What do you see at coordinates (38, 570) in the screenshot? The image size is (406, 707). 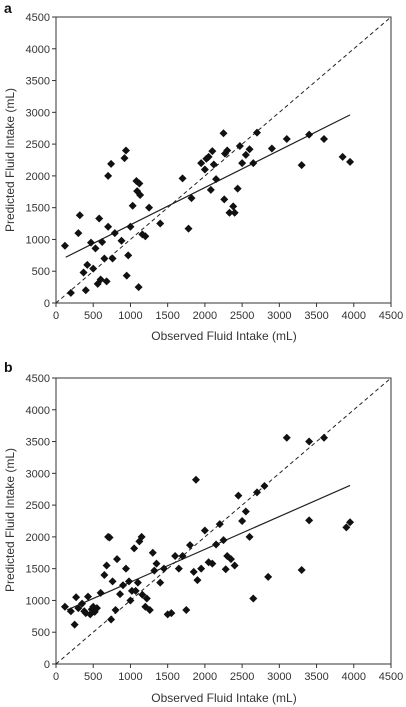 I see `y-tick-label-b: 1500` at bounding box center [38, 570].